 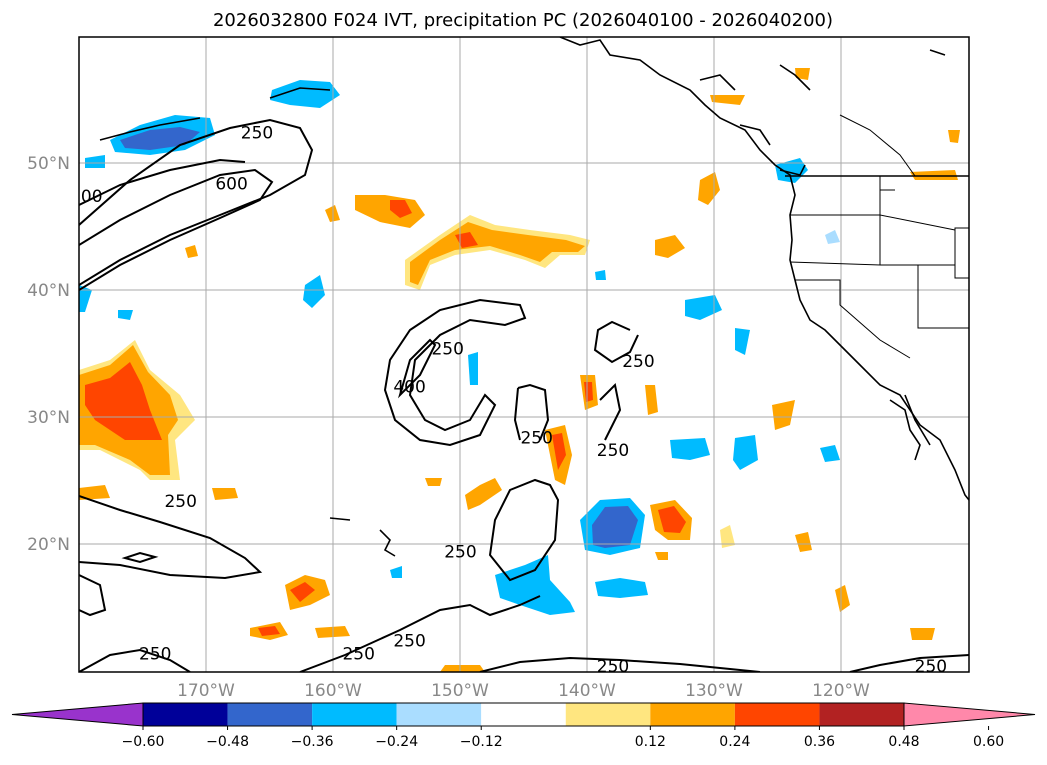 I want to click on colorbar-tick-label: 0.24, so click(x=734, y=742).